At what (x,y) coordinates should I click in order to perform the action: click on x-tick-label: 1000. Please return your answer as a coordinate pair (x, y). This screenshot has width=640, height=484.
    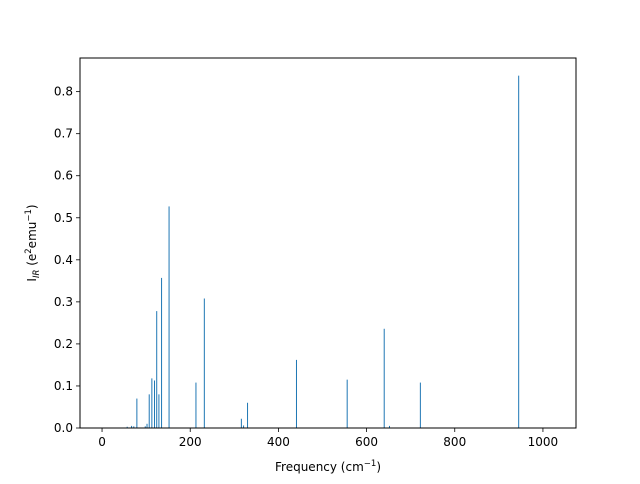
    Looking at the image, I should click on (543, 442).